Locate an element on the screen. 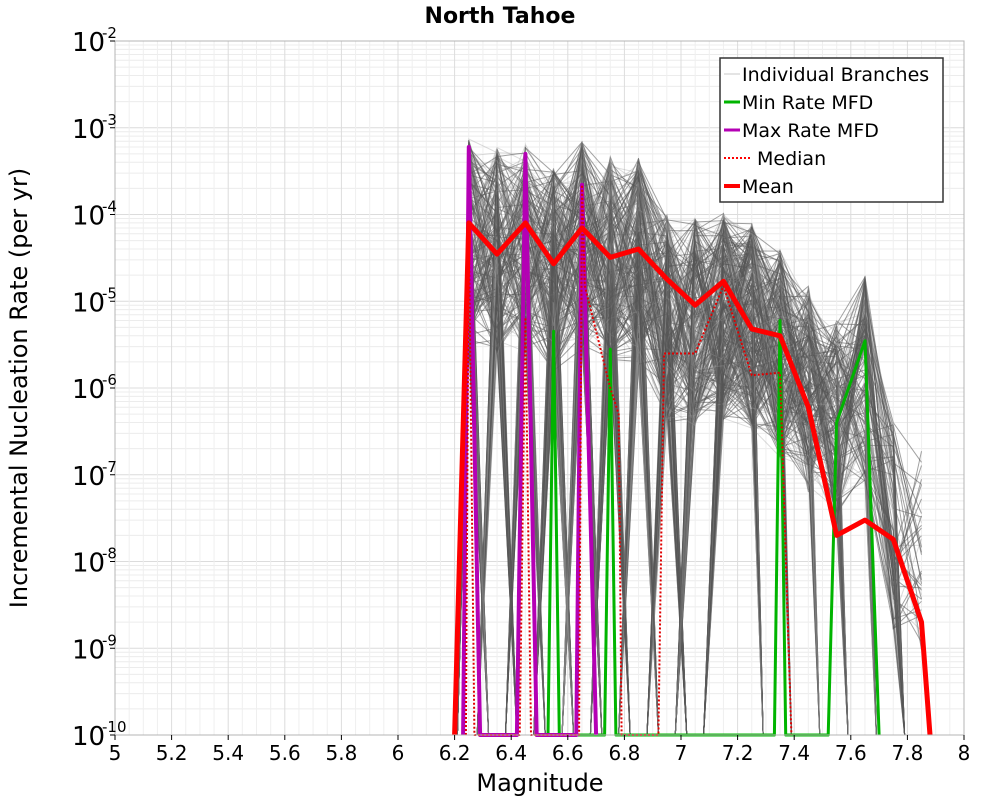  y-tick-exponent: -6 is located at coordinates (109, 380).